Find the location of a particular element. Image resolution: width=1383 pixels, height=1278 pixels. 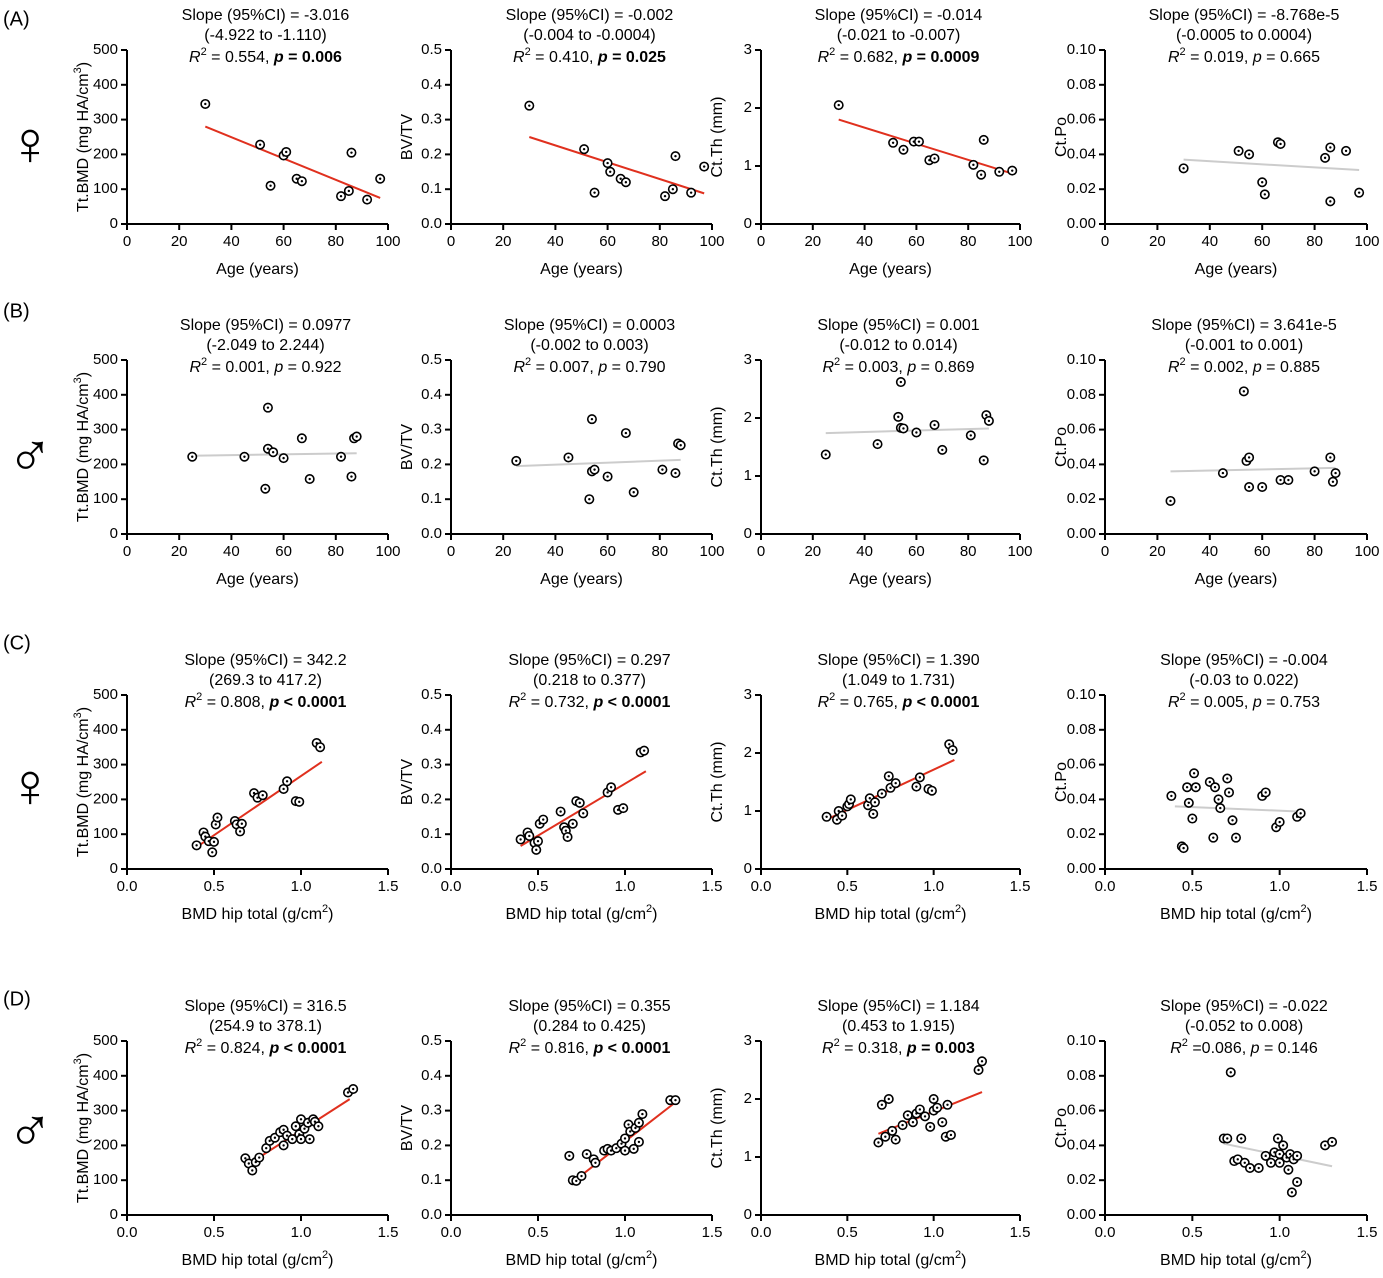

y-axis-label: BV/TV is located at coordinates (407, 137).